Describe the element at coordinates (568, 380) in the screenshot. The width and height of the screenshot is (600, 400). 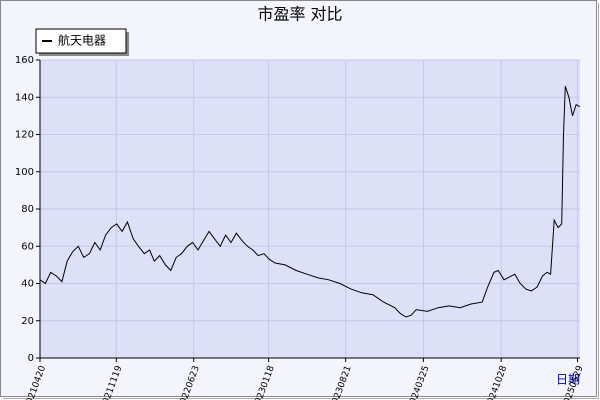
I see `x-axis-label: 日期` at that location.